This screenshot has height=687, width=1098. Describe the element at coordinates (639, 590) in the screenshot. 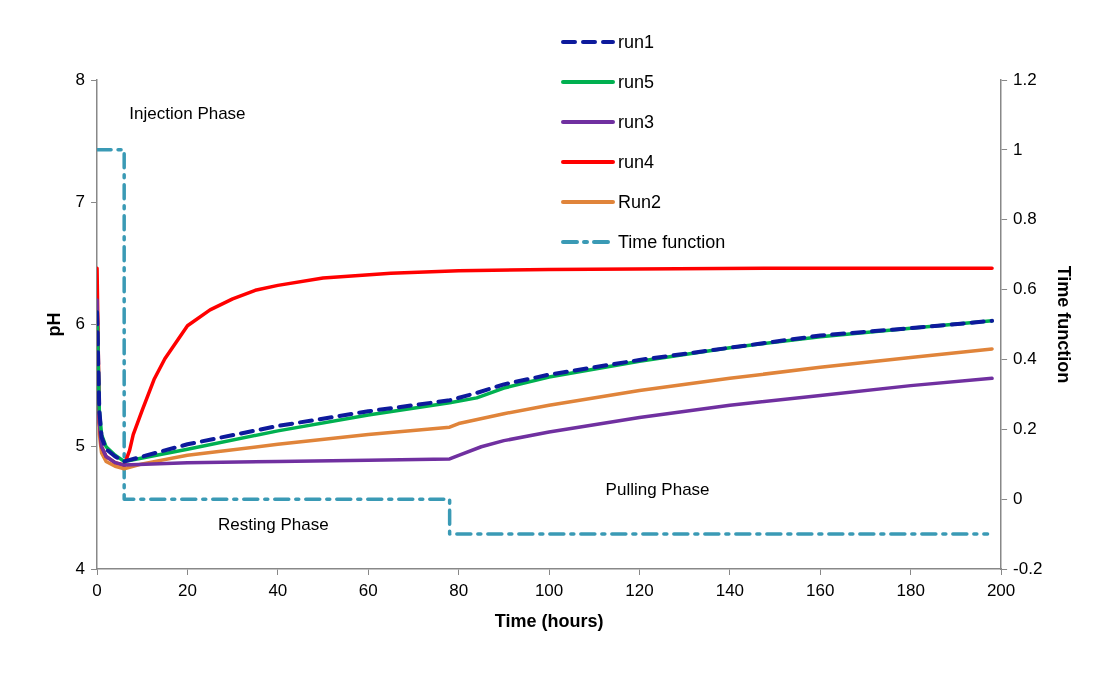

I see `x-tick-label: 120` at that location.